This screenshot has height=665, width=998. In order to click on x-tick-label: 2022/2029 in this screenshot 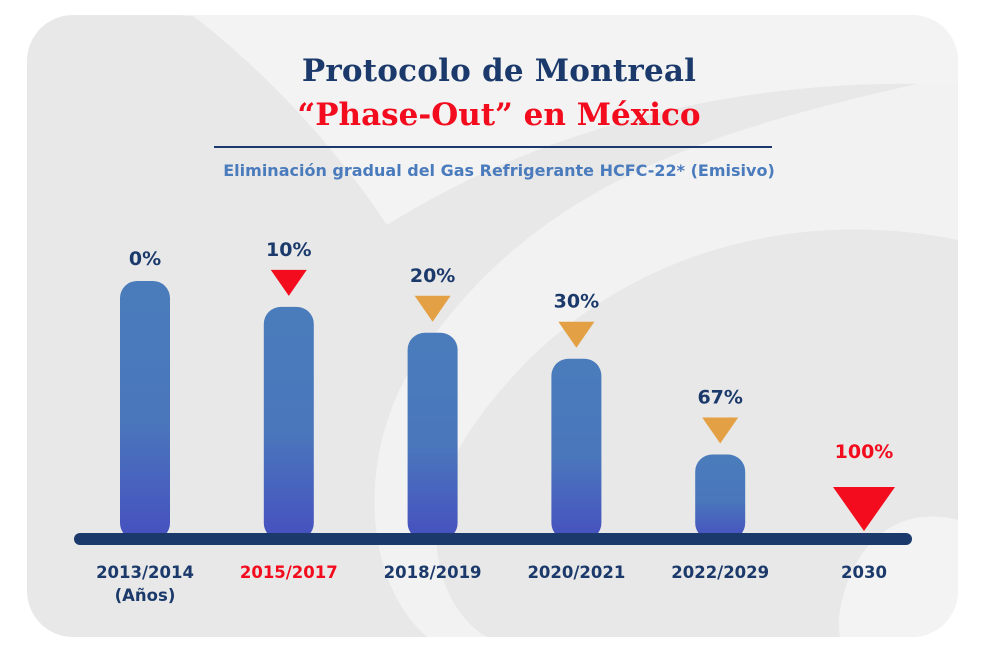, I will do `click(720, 572)`.